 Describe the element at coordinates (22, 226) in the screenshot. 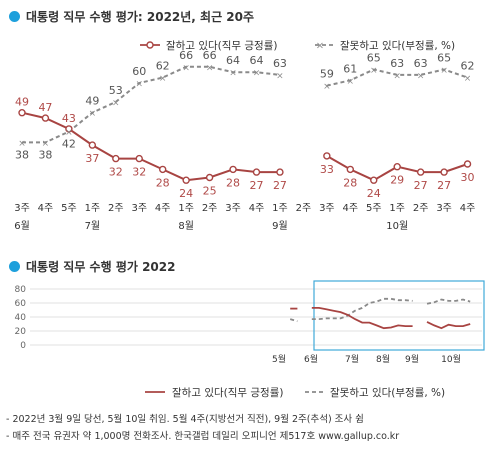

I see `month-label: 6월` at that location.